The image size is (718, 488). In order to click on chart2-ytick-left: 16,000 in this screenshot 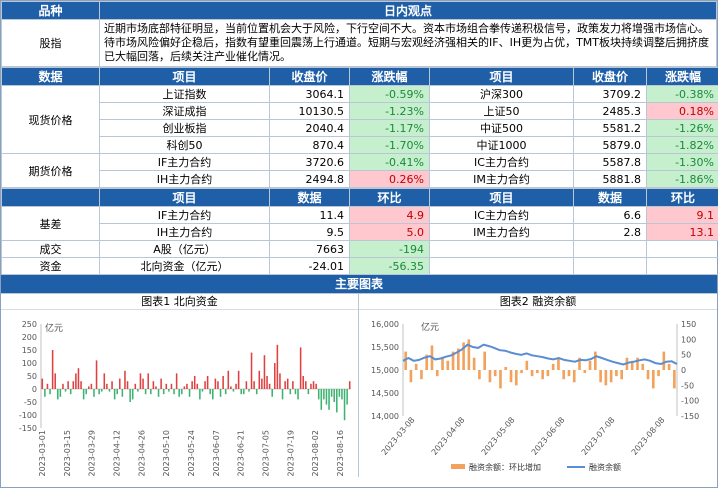, I will do `click(385, 324)`.